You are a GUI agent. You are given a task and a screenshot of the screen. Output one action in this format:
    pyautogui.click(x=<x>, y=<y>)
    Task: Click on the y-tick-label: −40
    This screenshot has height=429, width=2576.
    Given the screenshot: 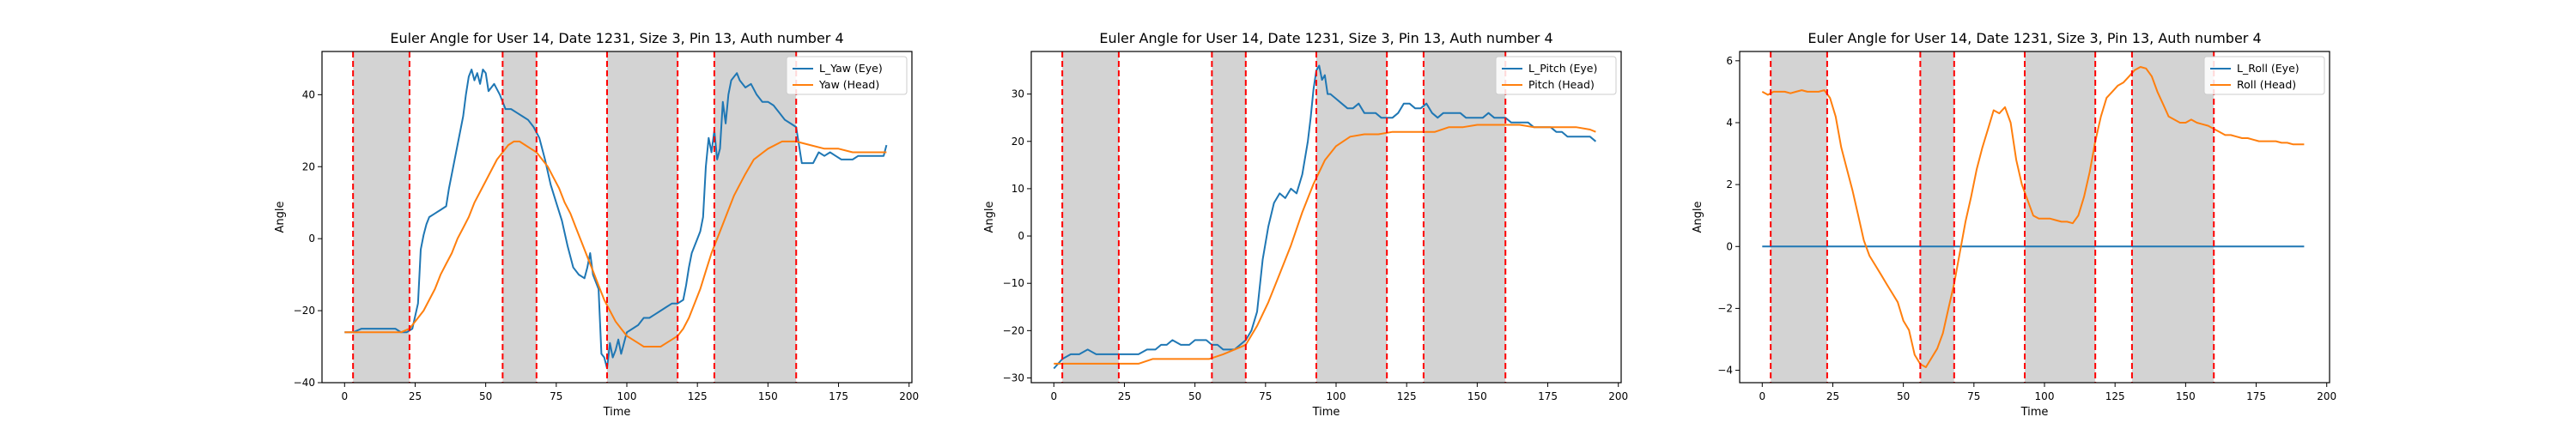 What is the action you would take?
    pyautogui.click(x=304, y=383)
    